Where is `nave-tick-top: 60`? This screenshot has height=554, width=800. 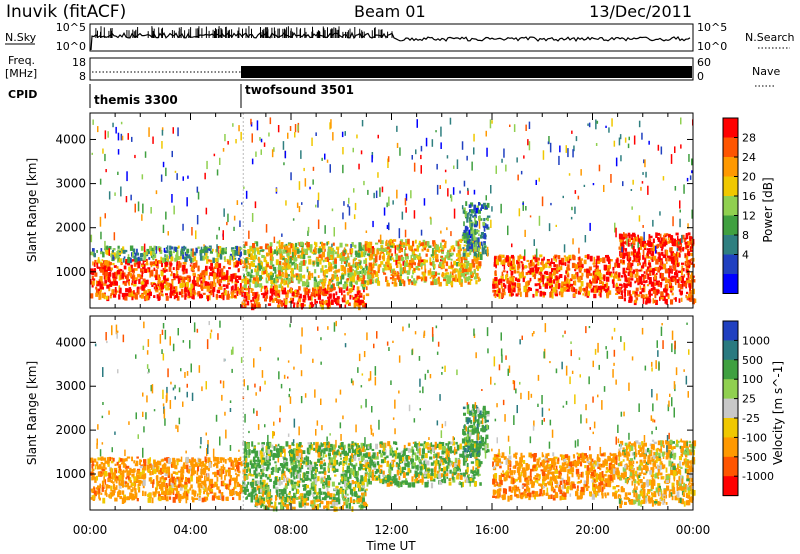
nave-tick-top: 60 is located at coordinates (704, 62).